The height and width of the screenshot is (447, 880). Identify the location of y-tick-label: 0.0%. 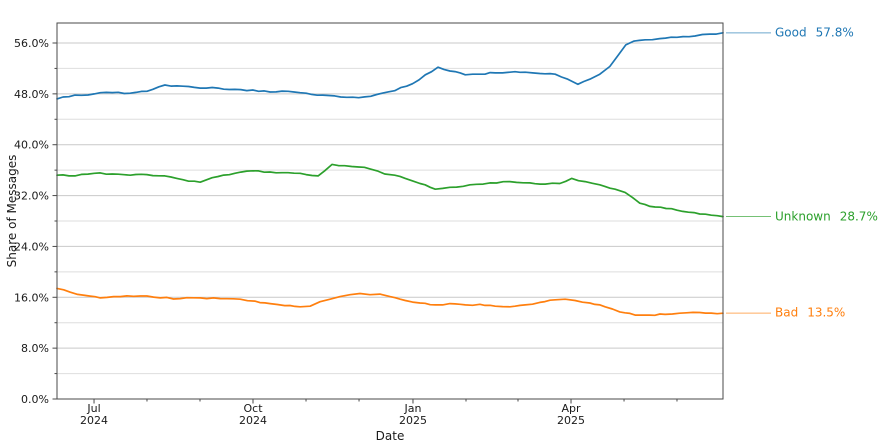
(35, 399).